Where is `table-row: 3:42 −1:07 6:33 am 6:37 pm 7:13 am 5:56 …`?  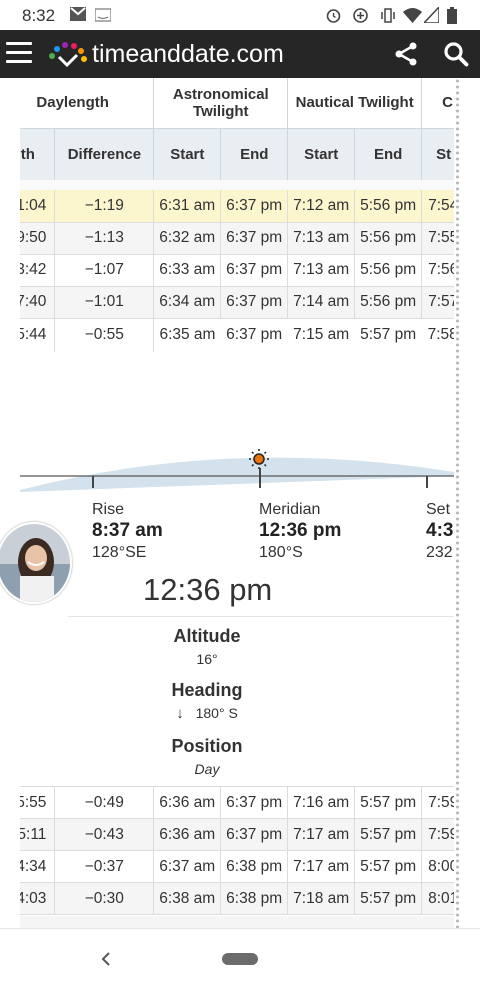
table-row: 3:42 −1:07 6:33 am 6:37 pm 7:13 am 5:56 … is located at coordinates (237, 270).